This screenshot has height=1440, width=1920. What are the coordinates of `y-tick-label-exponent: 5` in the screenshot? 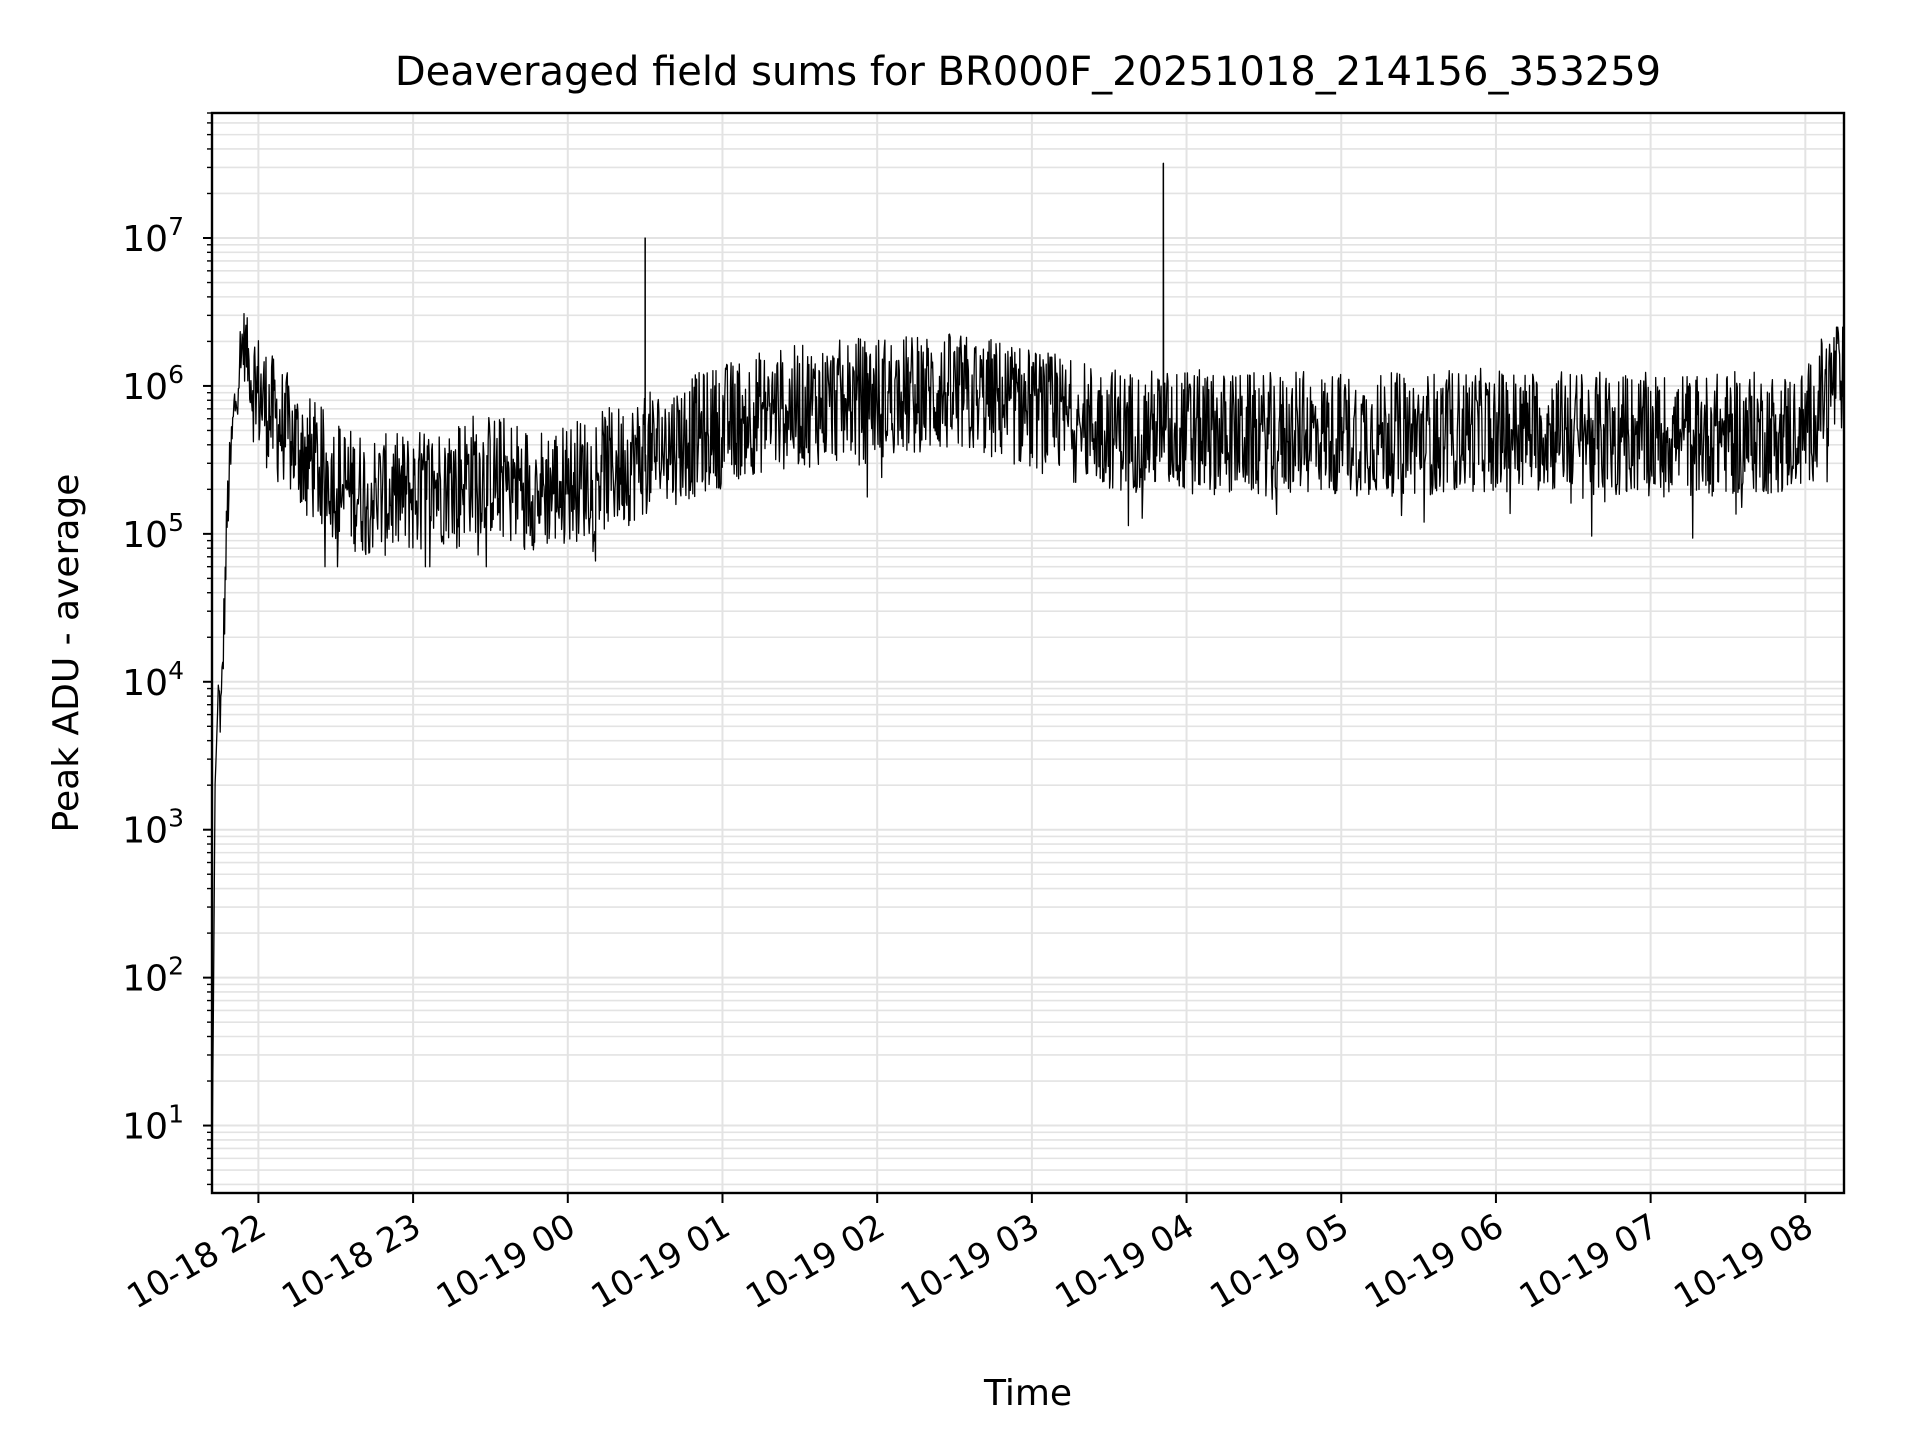 It's located at (176, 522).